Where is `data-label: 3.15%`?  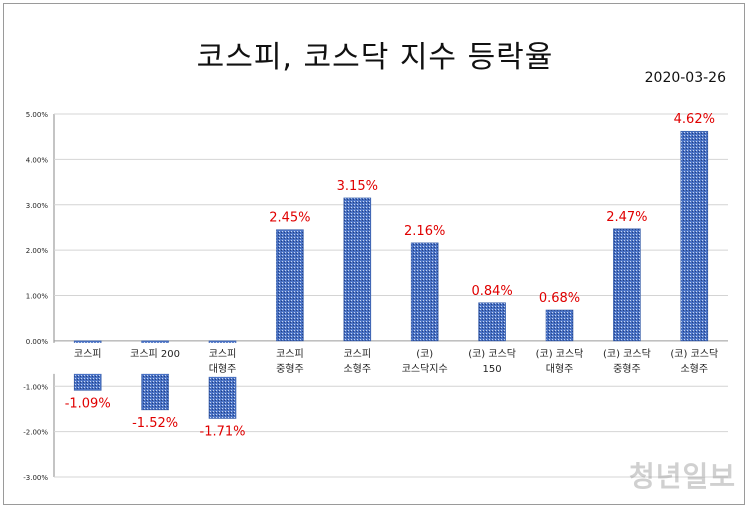 data-label: 3.15% is located at coordinates (357, 186).